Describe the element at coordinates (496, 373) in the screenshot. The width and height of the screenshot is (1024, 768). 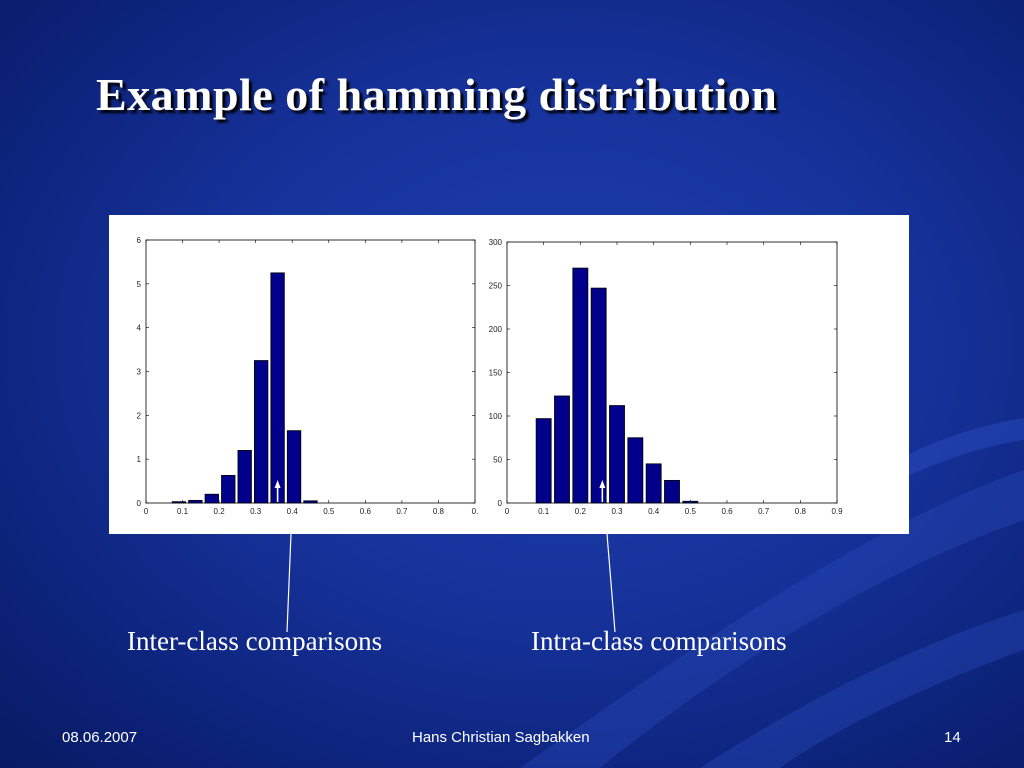
I see `y-tick-label: 150` at that location.